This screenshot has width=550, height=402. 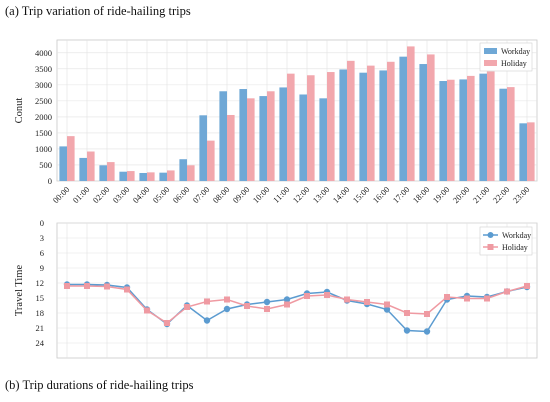 I want to click on y-tick-label: 4000, so click(x=43, y=53).